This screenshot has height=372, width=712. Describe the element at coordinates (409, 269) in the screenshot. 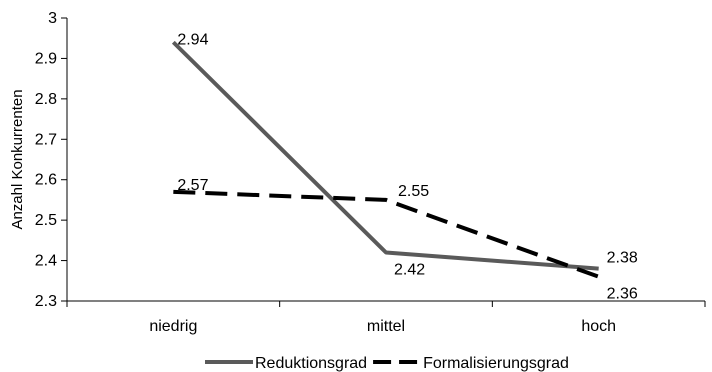

I see `data-label: 2.42` at that location.